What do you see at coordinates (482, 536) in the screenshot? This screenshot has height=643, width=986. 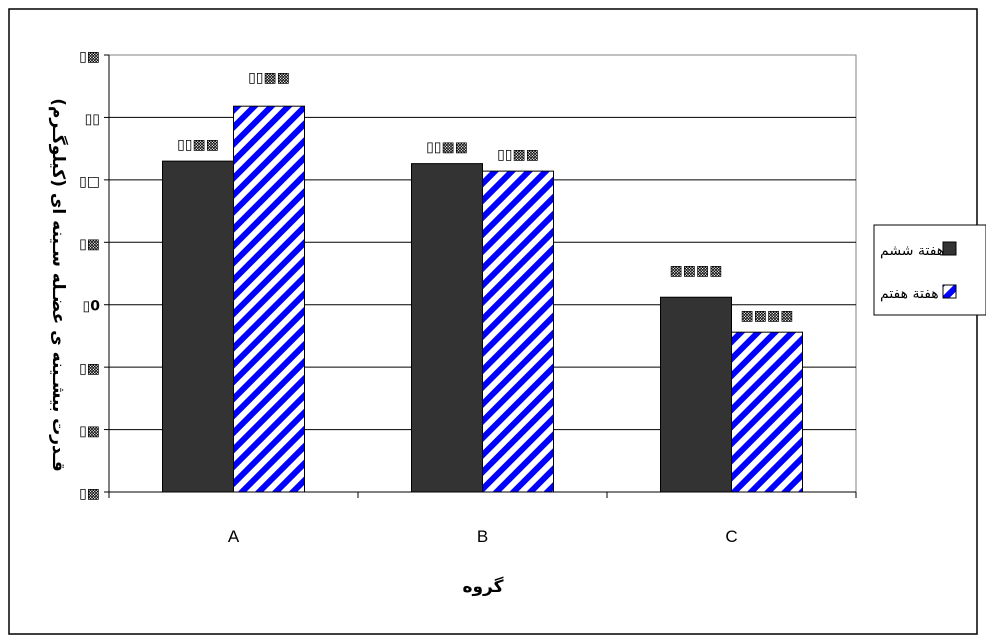 I see `x-tick-label: B` at bounding box center [482, 536].